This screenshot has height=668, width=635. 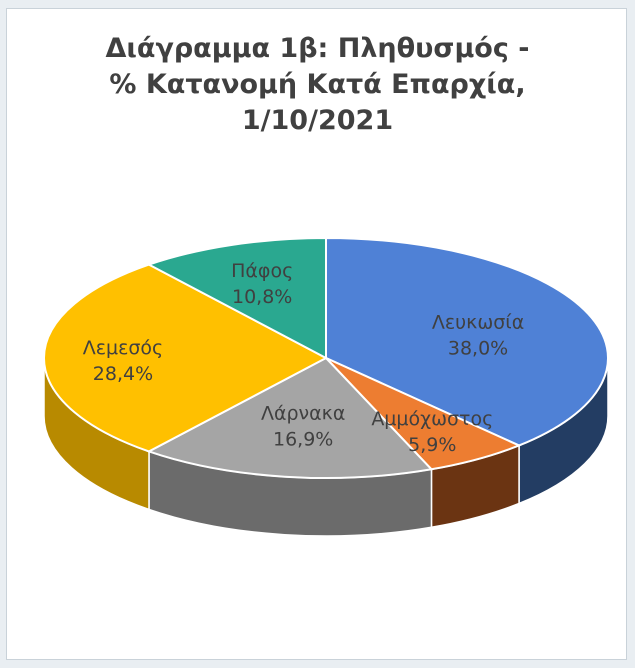 What do you see at coordinates (317, 48) in the screenshot?
I see `chart-title-line-1: Διάγραμμα 1β: Πληθυσμός -` at bounding box center [317, 48].